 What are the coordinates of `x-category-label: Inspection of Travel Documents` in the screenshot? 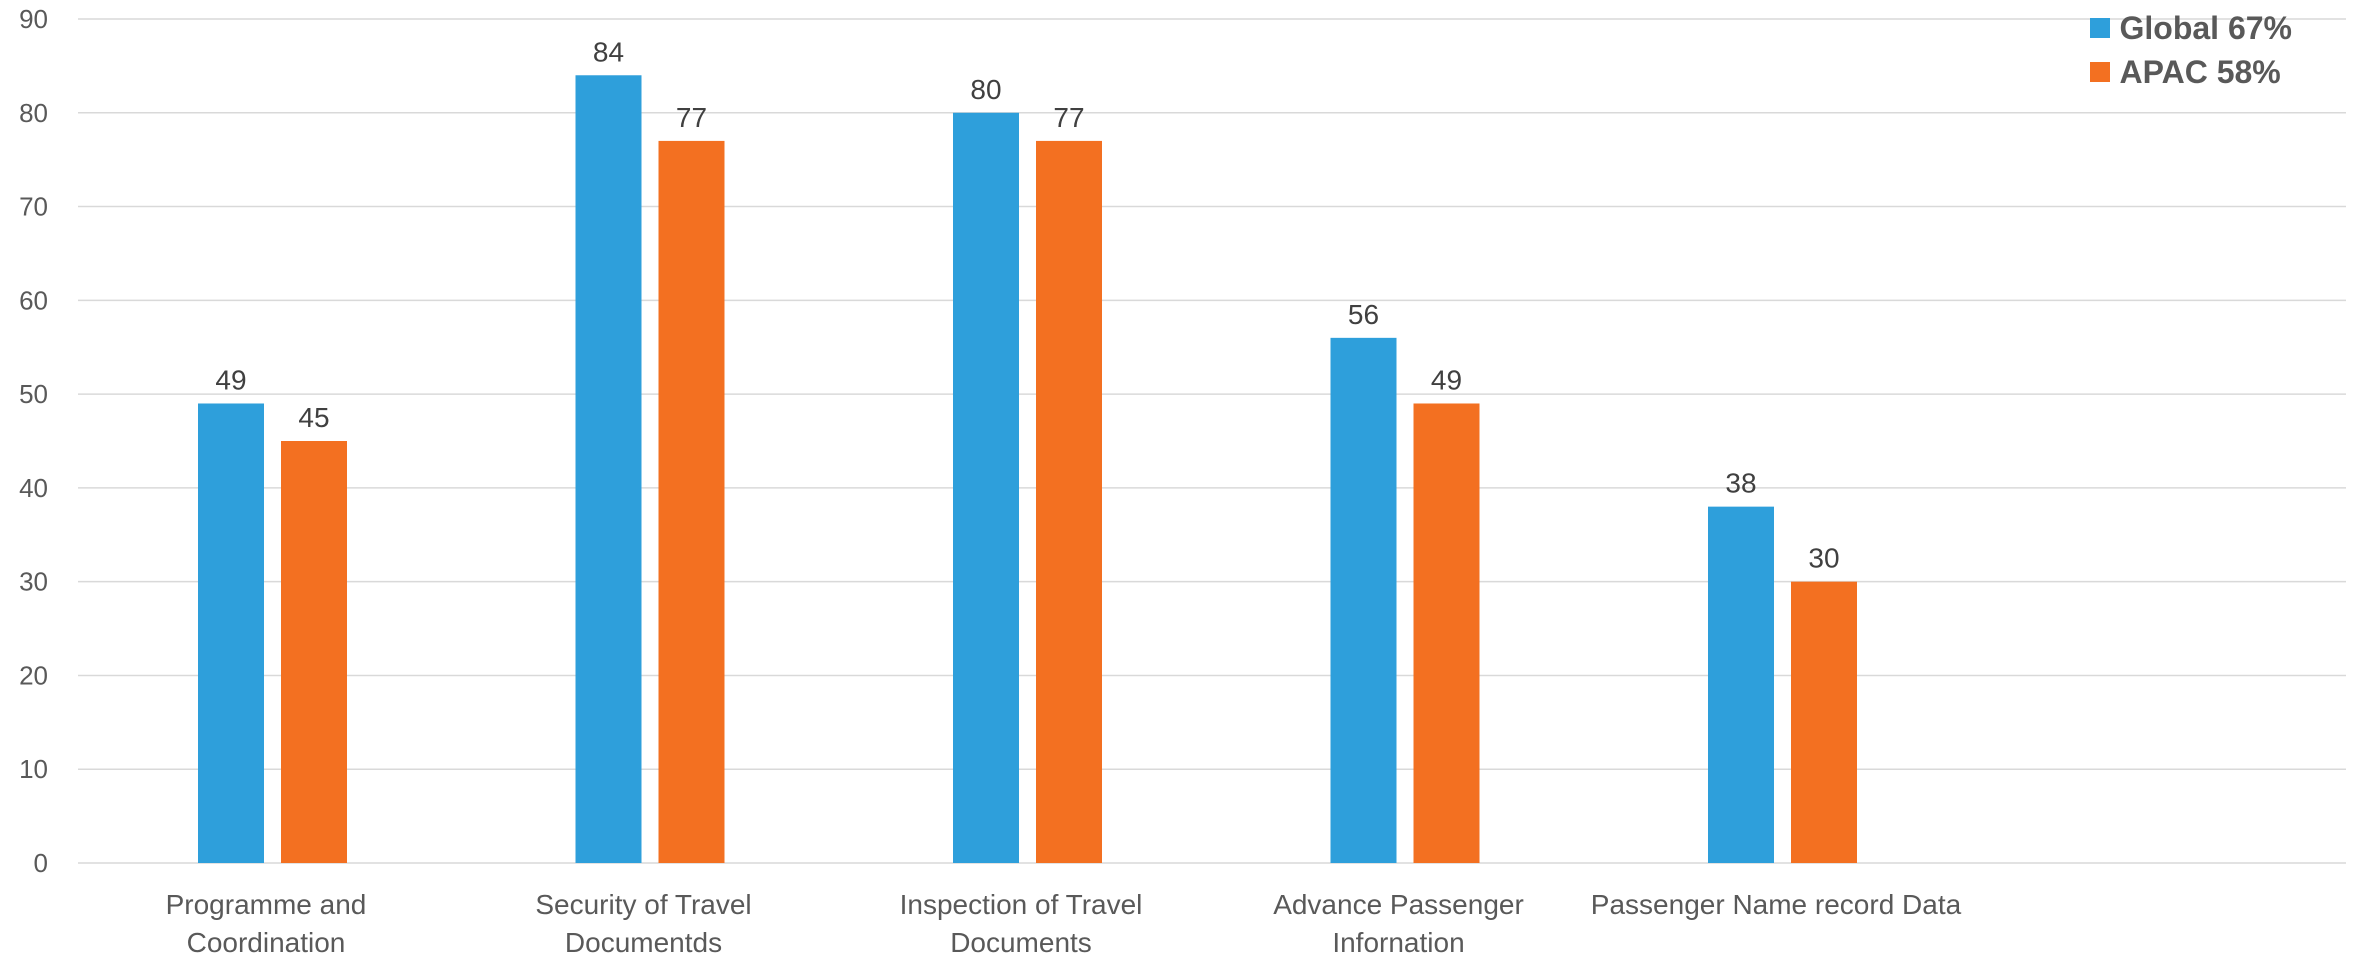 It's located at (1021, 923).